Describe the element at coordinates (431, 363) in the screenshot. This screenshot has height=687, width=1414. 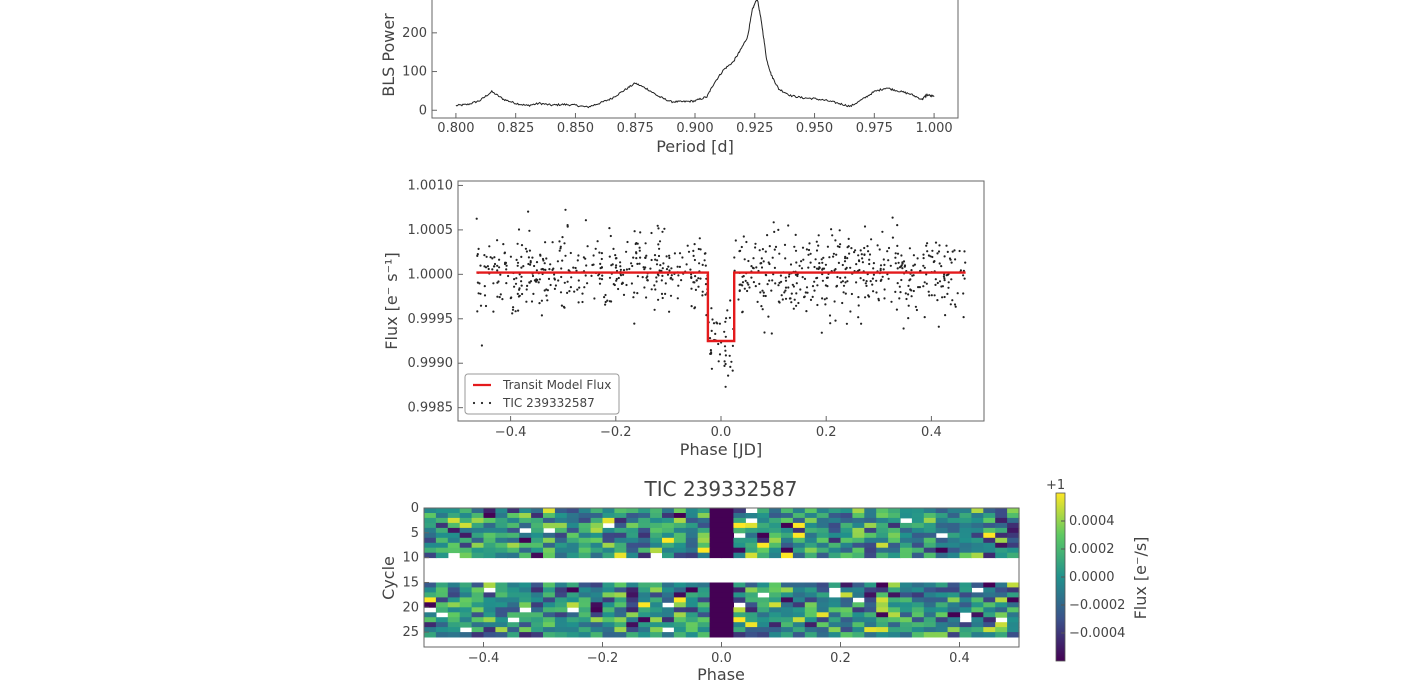
I see `lightcurve-ytick-label: 0.9990` at that location.